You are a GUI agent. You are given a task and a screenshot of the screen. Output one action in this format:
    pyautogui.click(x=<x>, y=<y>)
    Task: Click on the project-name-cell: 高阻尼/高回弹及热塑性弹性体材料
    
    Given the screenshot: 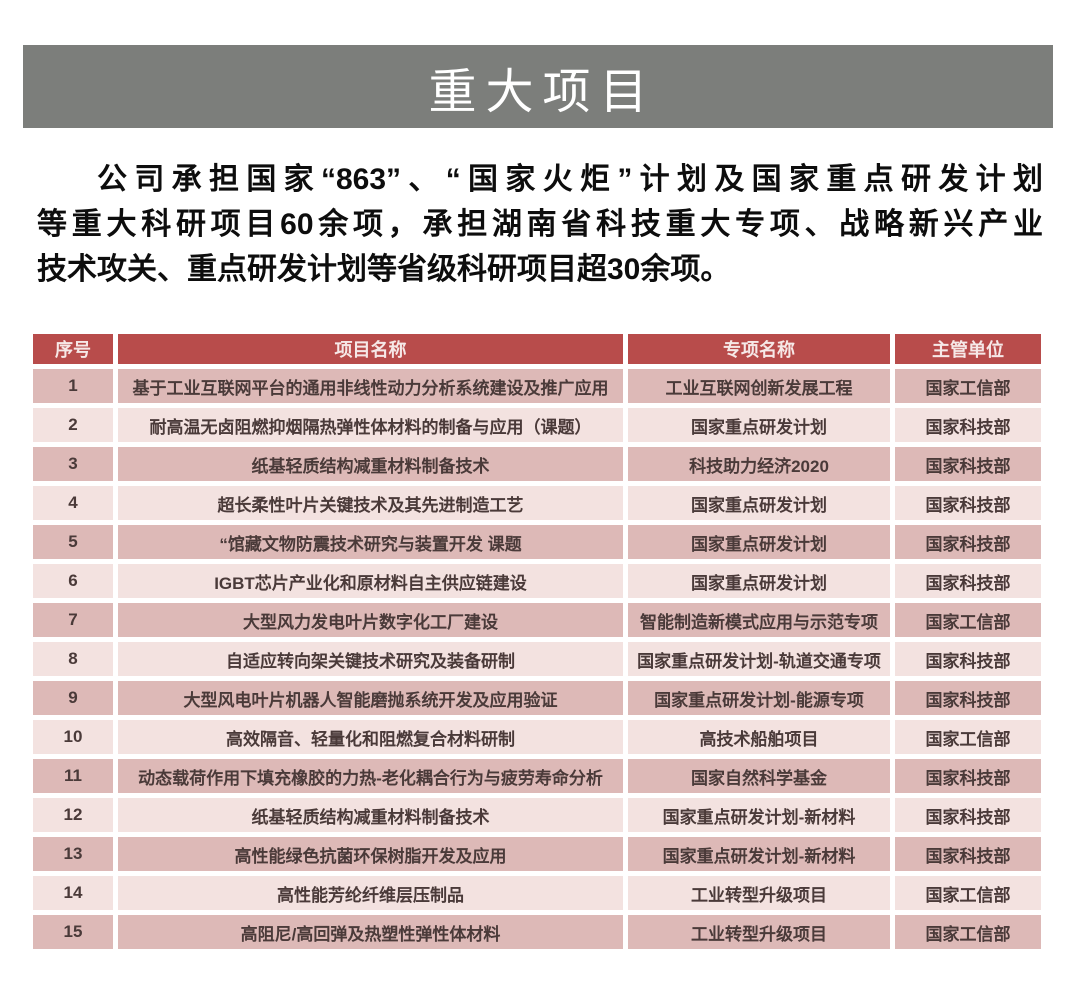 What is the action you would take?
    pyautogui.click(x=370, y=932)
    